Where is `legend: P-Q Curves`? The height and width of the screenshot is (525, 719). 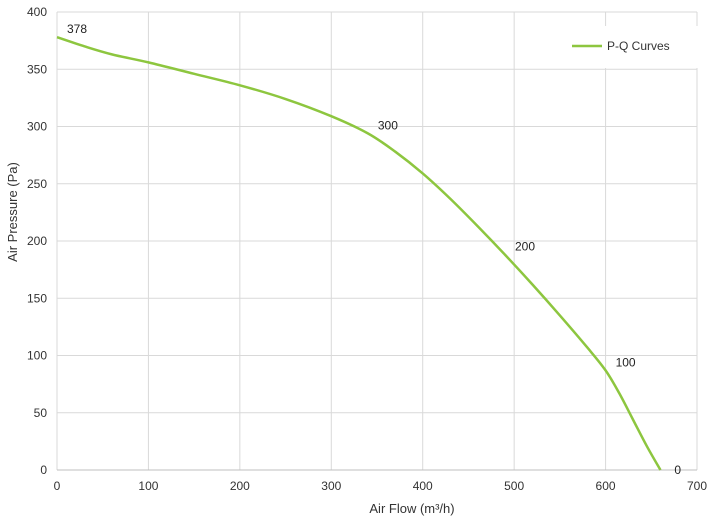
legend: P-Q Curves is located at coordinates (628, 47).